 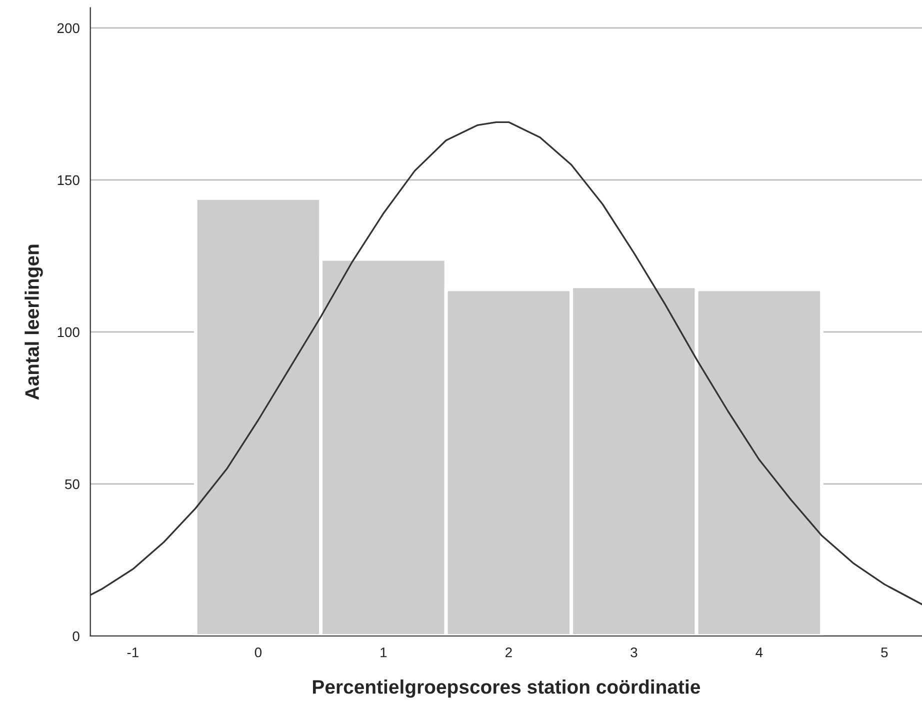 What do you see at coordinates (258, 652) in the screenshot?
I see `x-tick-label: 0` at bounding box center [258, 652].